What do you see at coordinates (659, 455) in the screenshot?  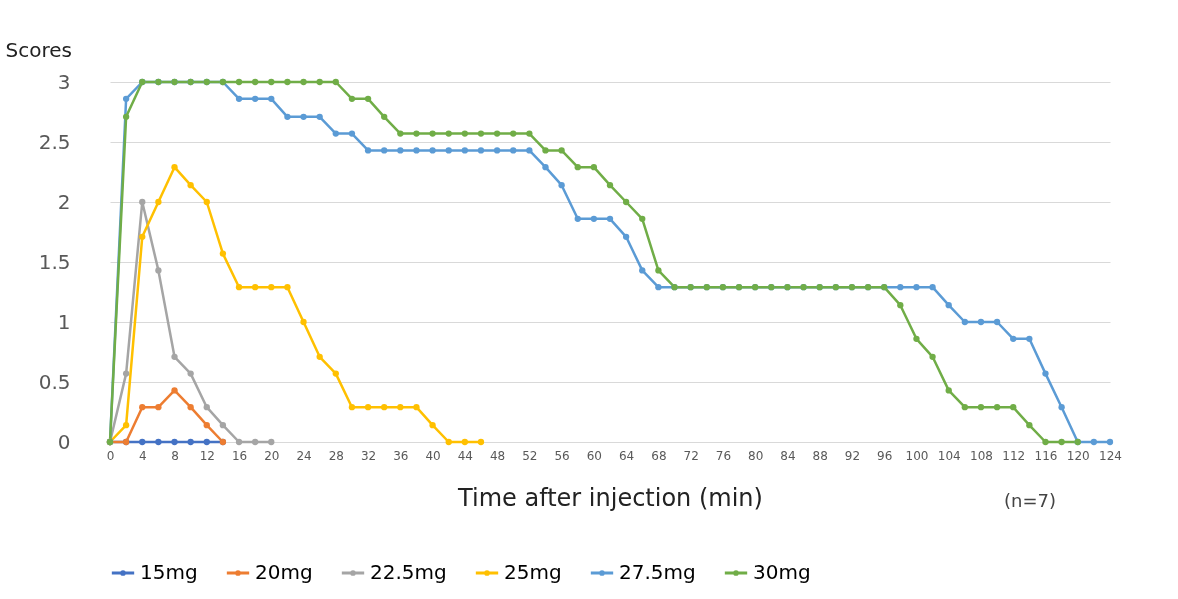 I see `x-tick-label: 68` at bounding box center [659, 455].